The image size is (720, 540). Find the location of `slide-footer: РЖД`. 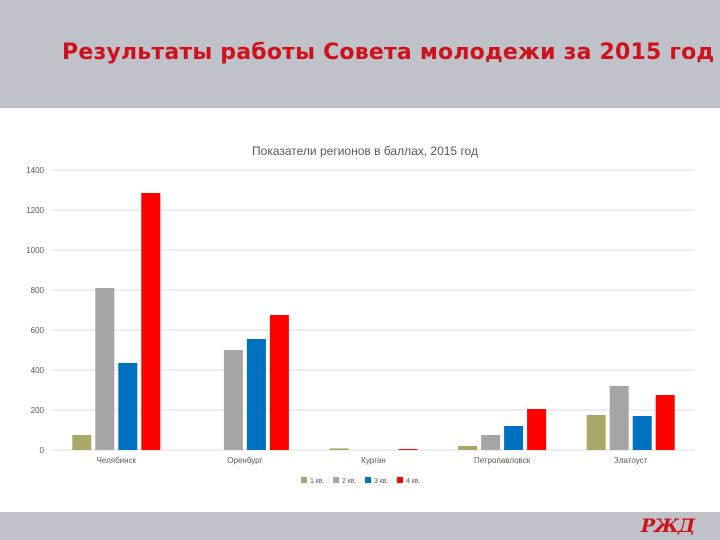

slide-footer: РЖД is located at coordinates (360, 526).